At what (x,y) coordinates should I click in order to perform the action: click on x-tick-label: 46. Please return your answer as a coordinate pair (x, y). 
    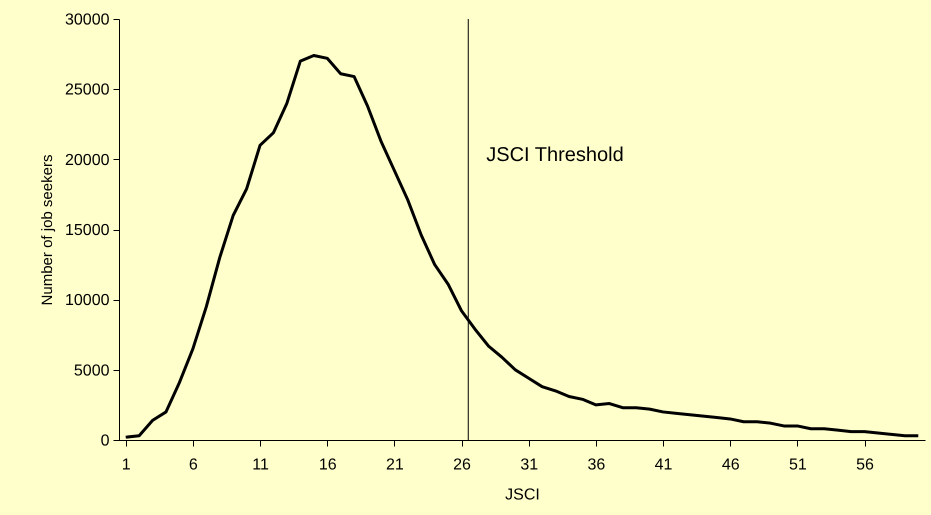
    Looking at the image, I should click on (731, 465).